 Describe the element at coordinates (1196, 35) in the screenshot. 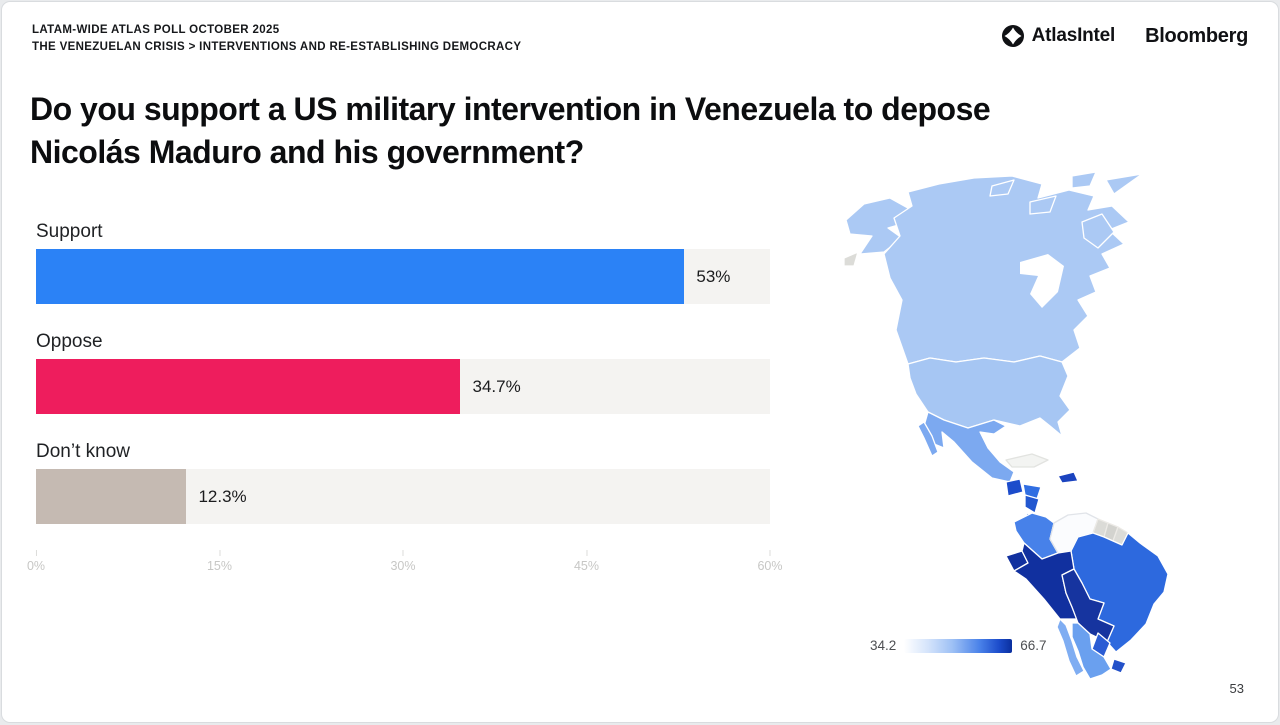

I see `bloomberg-wordmark: Bloomberg` at that location.